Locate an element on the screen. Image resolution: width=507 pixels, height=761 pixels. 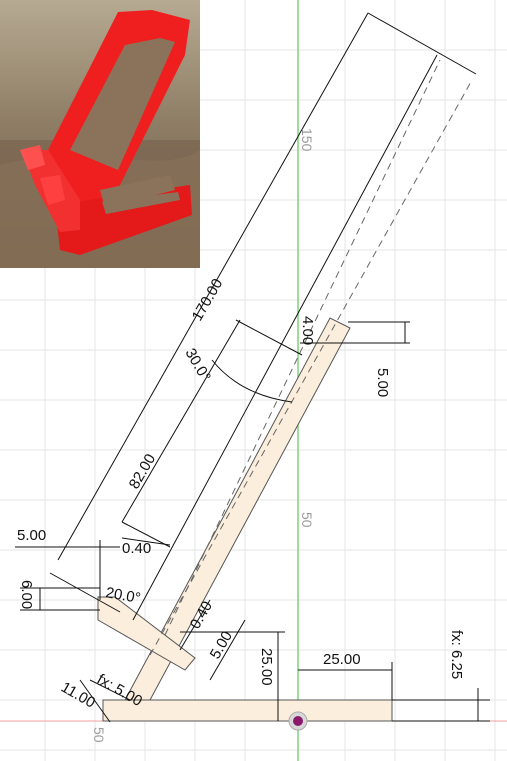
dim-400-label: 4.00 is located at coordinates (307, 330).